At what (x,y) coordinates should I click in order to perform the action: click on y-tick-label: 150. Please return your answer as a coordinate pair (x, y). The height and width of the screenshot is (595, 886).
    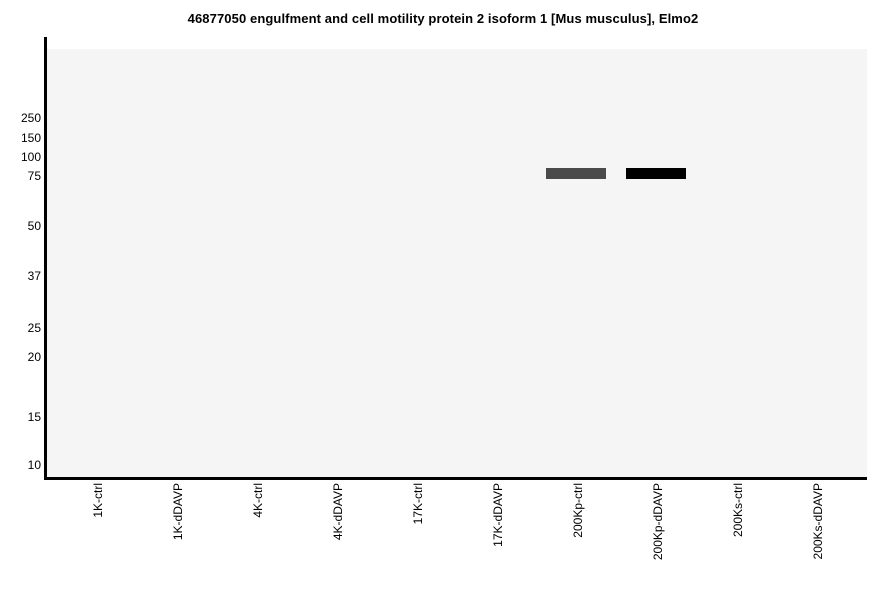
    Looking at the image, I should click on (30, 138).